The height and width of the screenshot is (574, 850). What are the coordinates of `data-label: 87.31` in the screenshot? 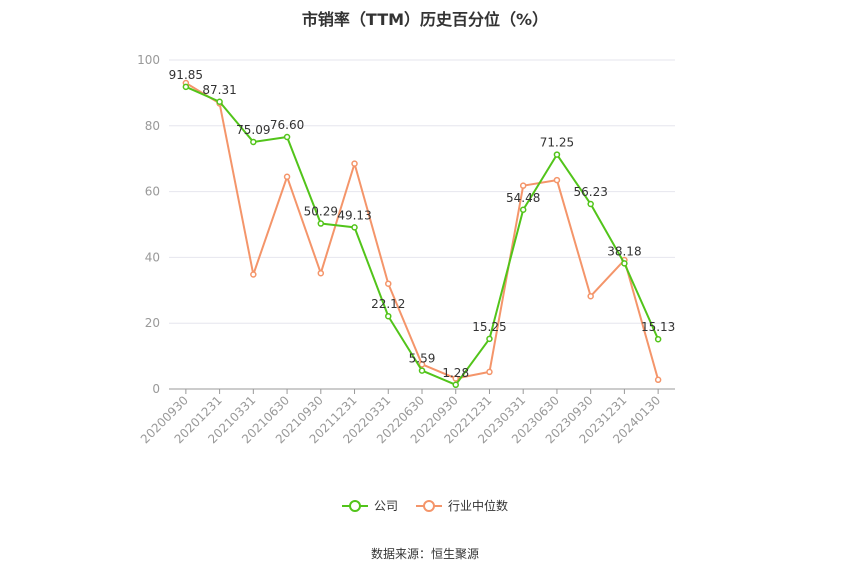 It's located at (219, 90).